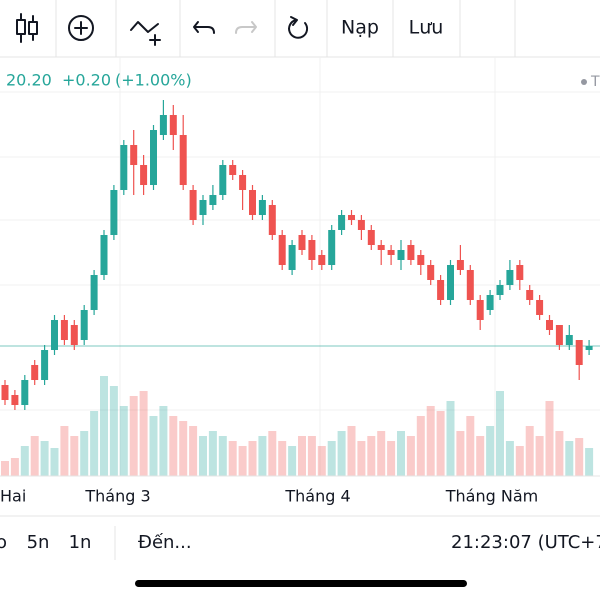  I want to click on status-dot, so click(584, 82).